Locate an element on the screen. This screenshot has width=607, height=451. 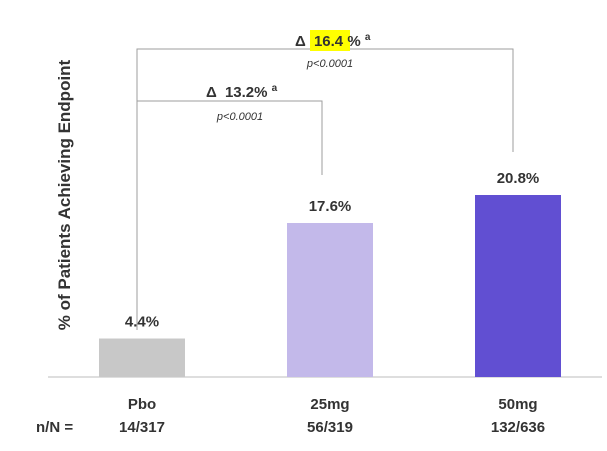
delta-value: 13.2% is located at coordinates (246, 92).